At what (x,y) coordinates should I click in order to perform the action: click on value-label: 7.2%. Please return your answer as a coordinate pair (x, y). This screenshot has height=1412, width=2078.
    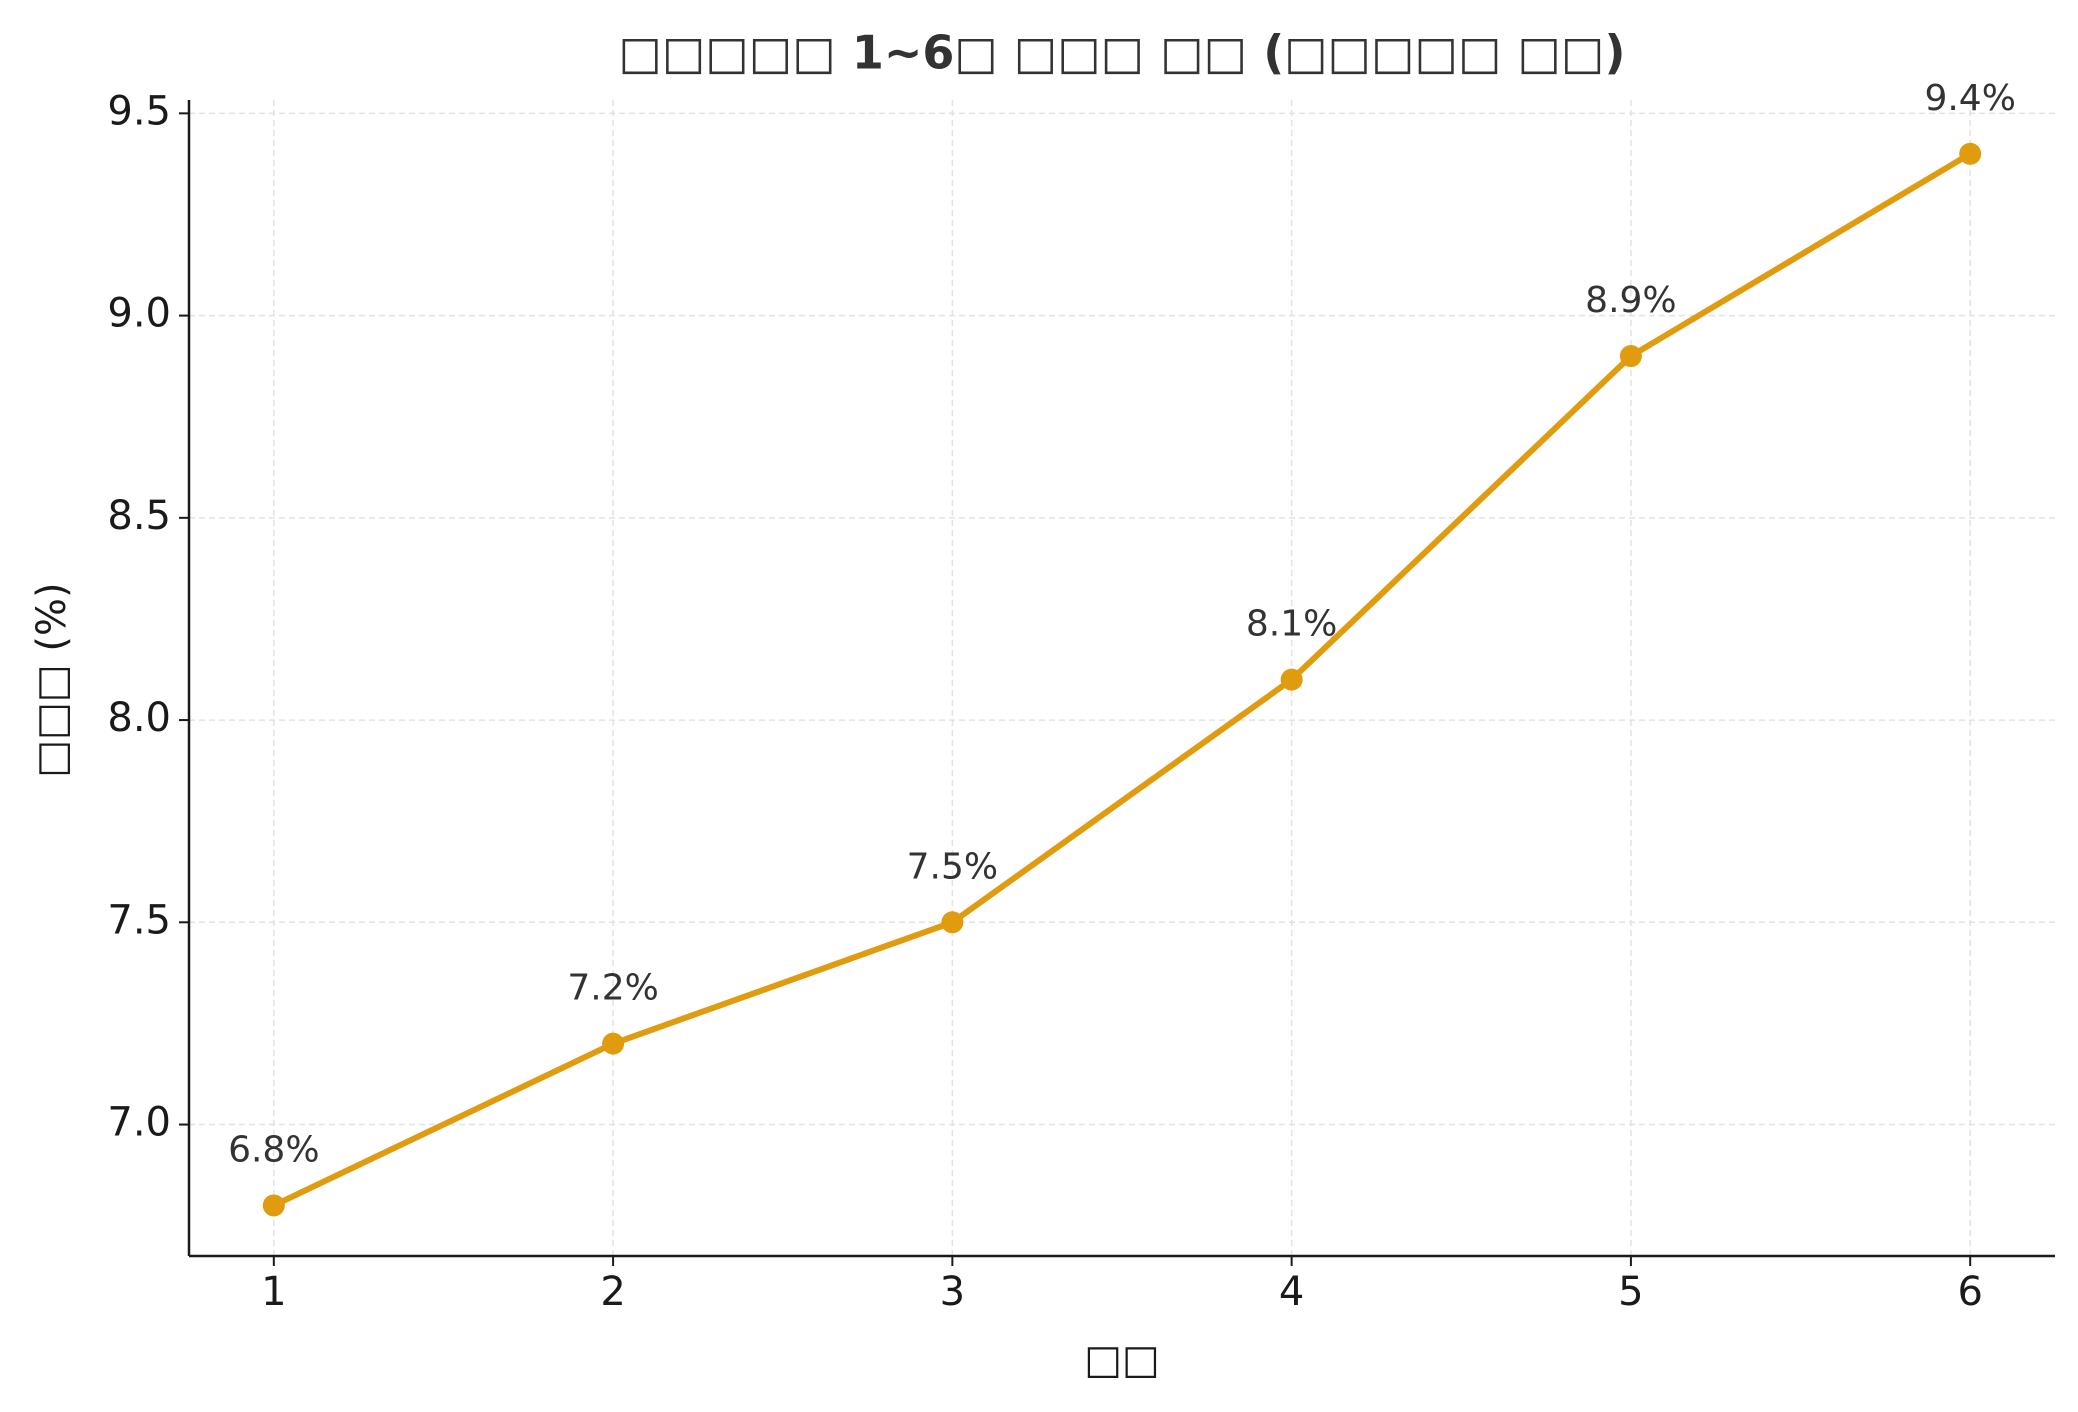
    Looking at the image, I should click on (612, 988).